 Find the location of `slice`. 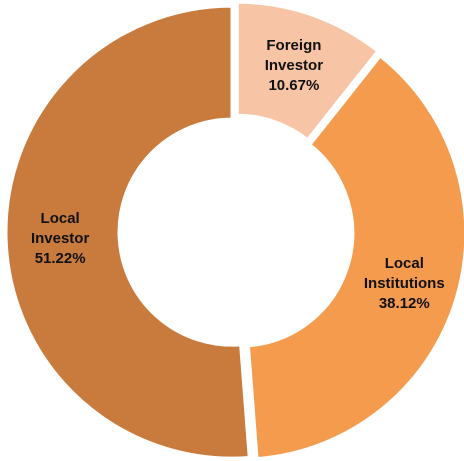

slice is located at coordinates (307, 71).